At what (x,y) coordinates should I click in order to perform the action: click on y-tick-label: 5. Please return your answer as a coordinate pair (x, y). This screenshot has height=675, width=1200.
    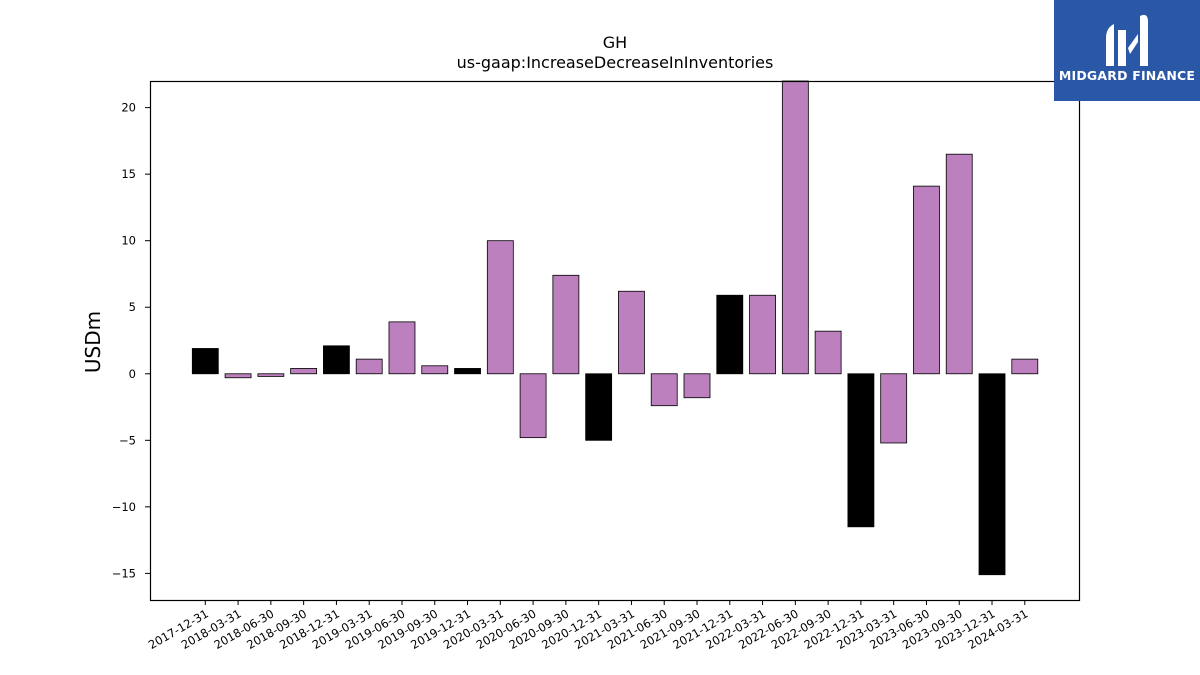
    Looking at the image, I should click on (132, 307).